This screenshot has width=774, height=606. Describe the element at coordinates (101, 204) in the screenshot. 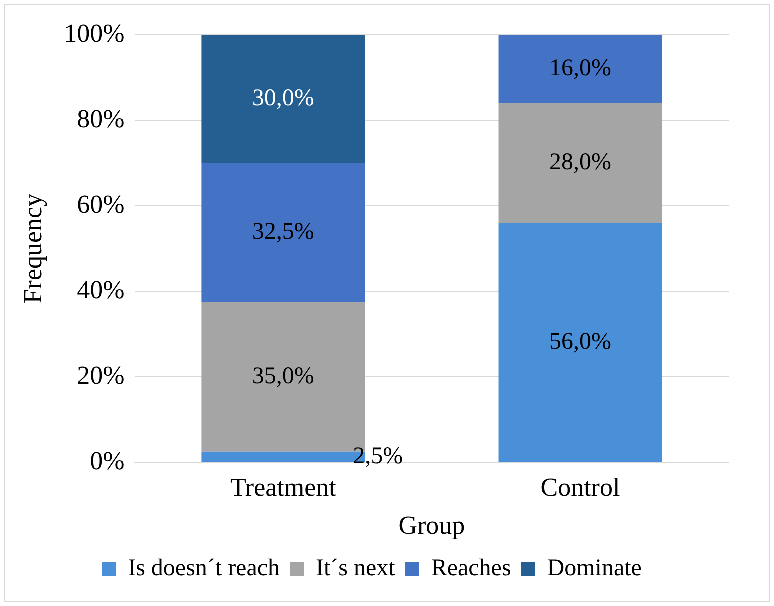

I see `y-tick-label: 60%` at that location.